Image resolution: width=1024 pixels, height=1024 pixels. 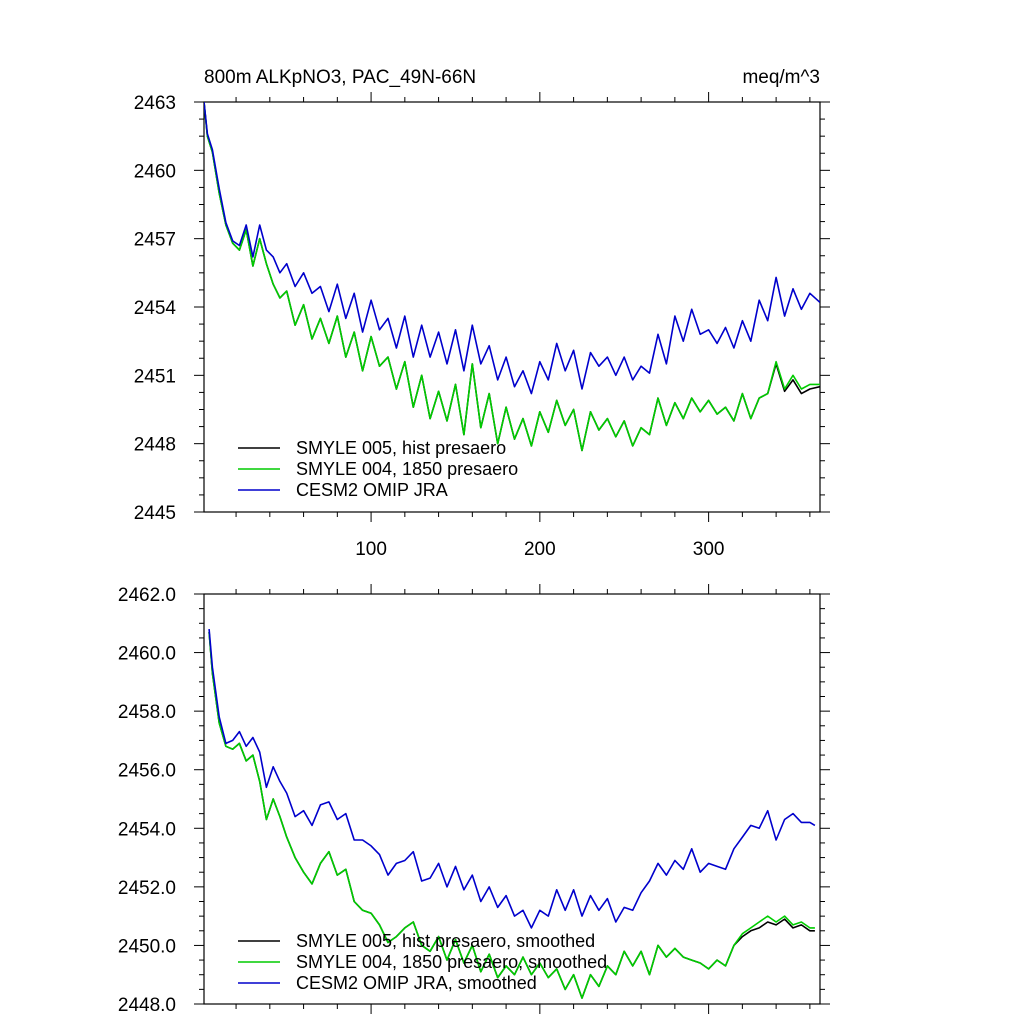 What do you see at coordinates (155, 240) in the screenshot?
I see `y-tick-label: 2457` at bounding box center [155, 240].